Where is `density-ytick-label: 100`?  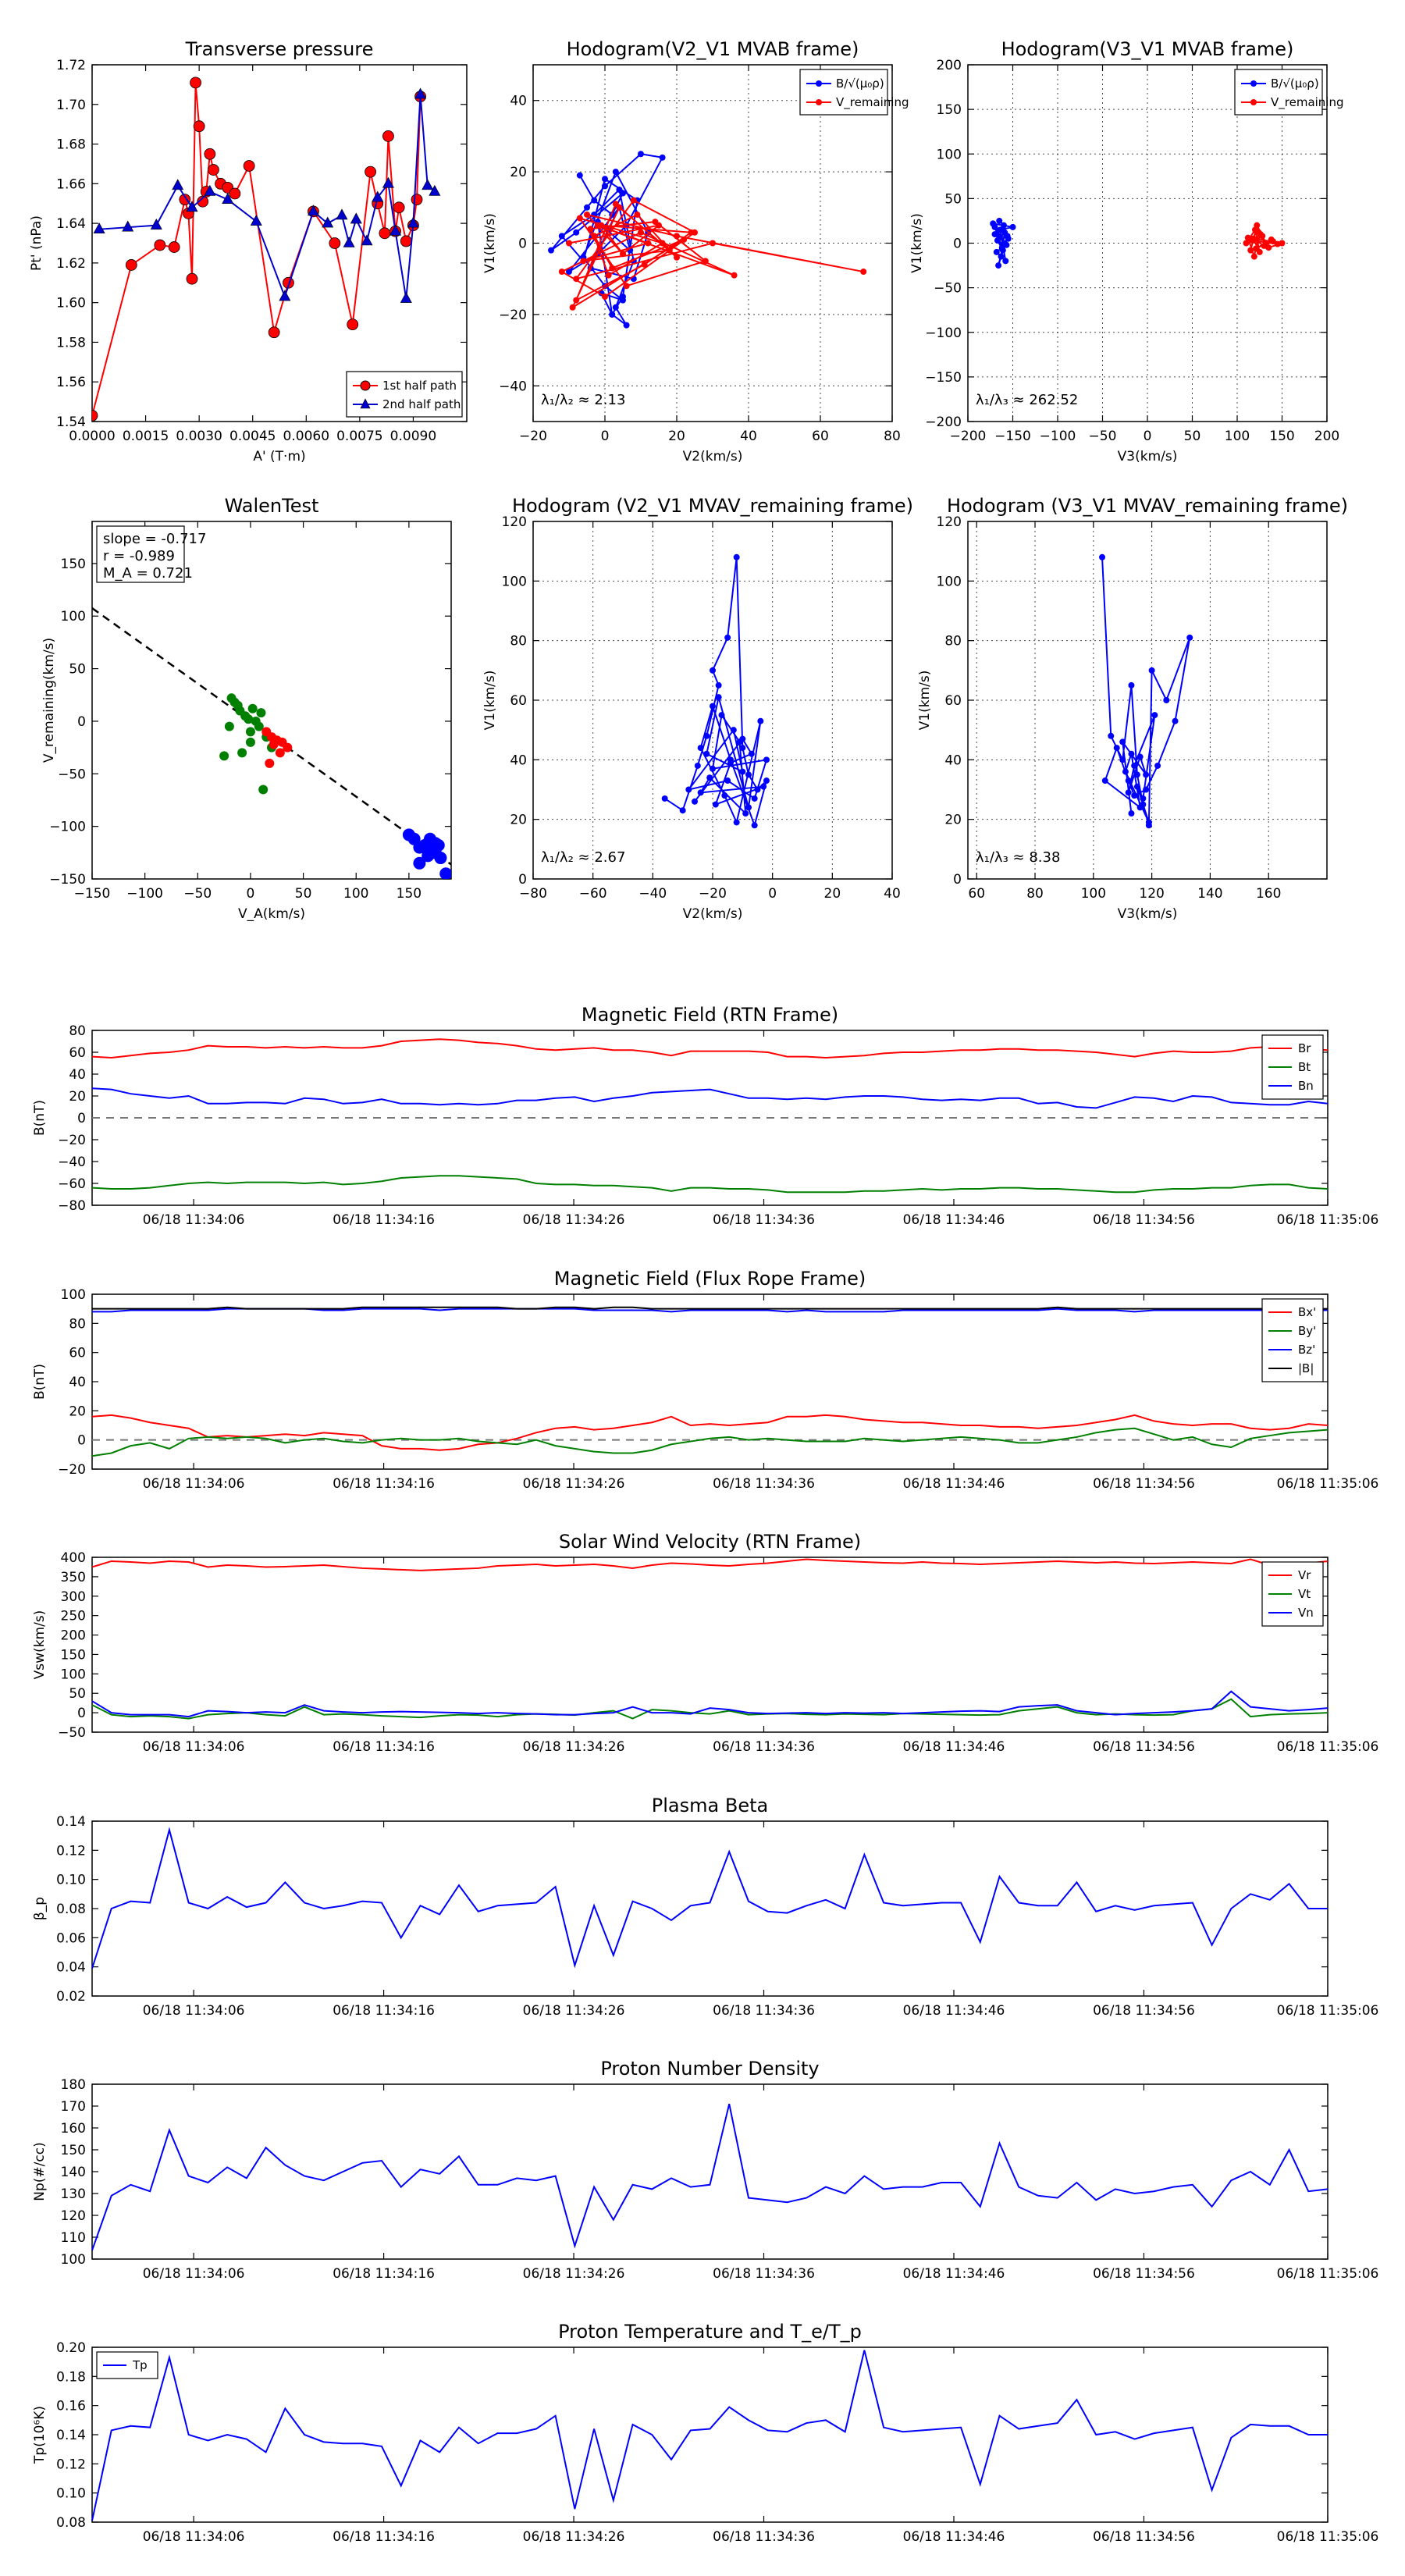 density-ytick-label: 100 is located at coordinates (73, 2260).